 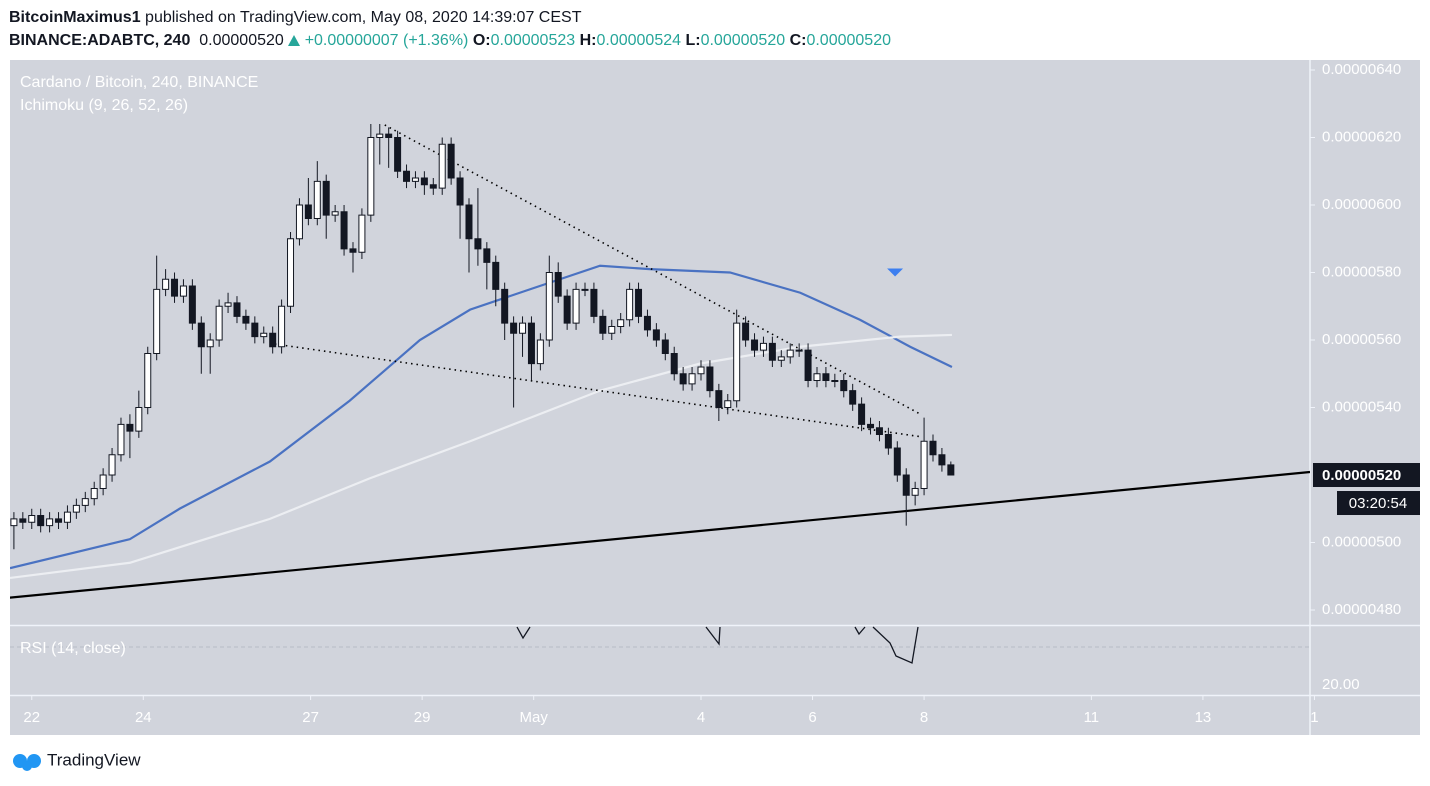 What do you see at coordinates (31, 717) in the screenshot?
I see `x-tick-label: 22` at bounding box center [31, 717].